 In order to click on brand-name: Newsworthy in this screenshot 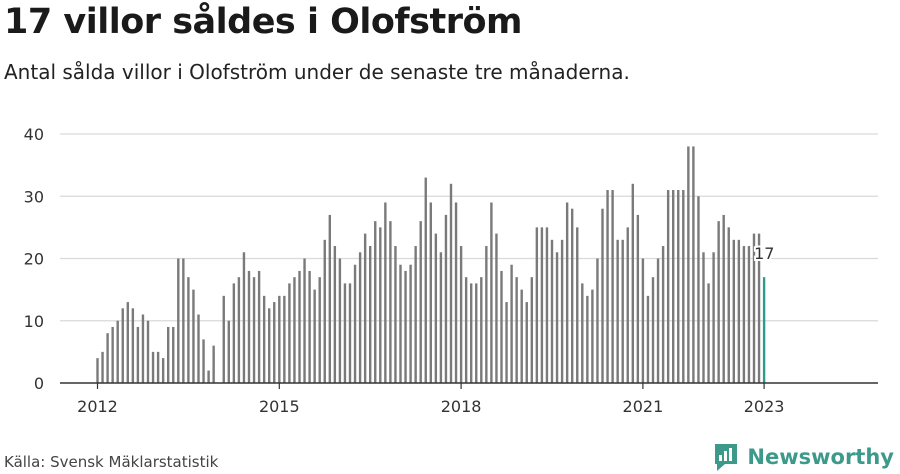, I will do `click(820, 457)`.